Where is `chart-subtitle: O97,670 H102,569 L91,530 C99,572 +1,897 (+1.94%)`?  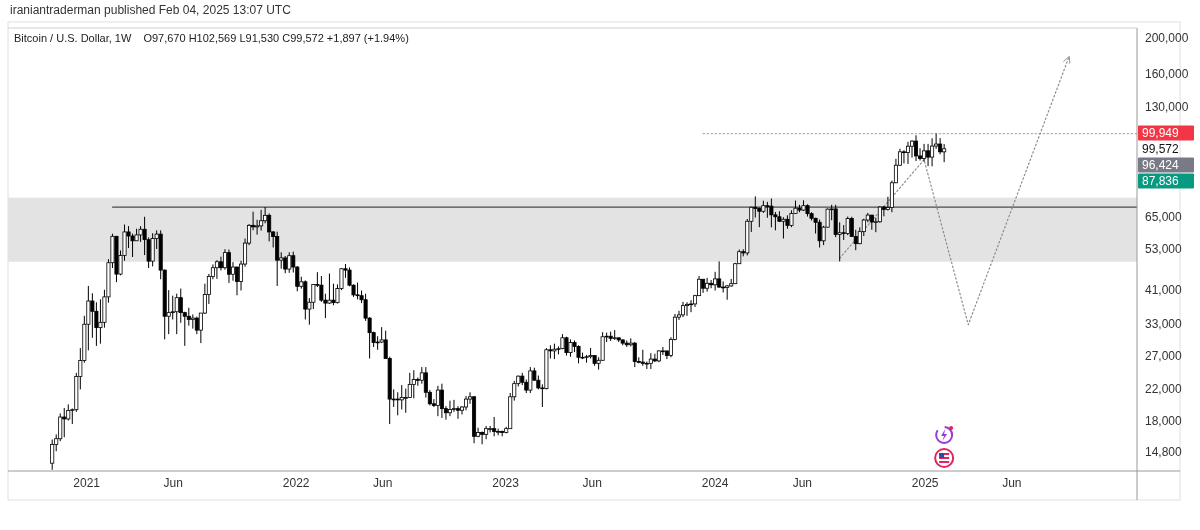 chart-subtitle: O97,670 H102,569 L91,530 C99,572 +1,897 (+1.94%) is located at coordinates (276, 38).